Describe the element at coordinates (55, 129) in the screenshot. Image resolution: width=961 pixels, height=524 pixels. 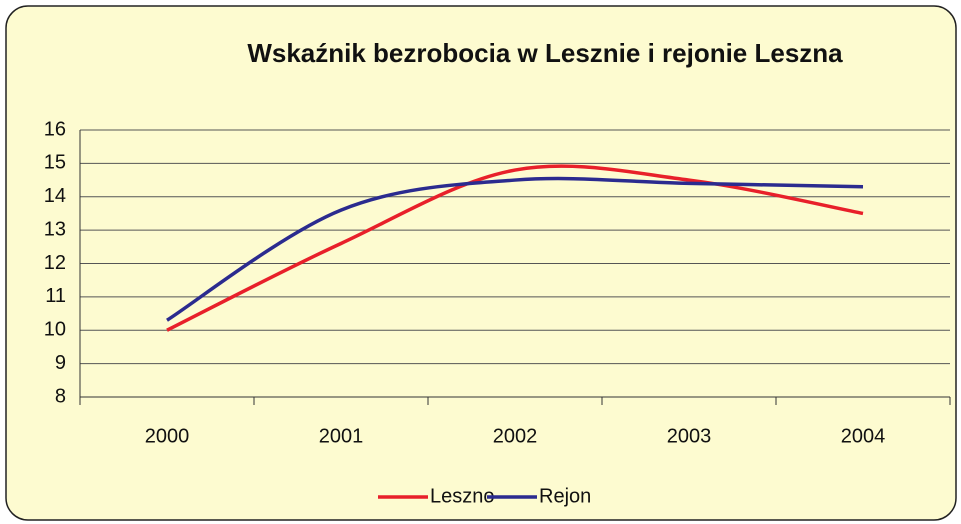
I see `y-tick-label: 16` at that location.